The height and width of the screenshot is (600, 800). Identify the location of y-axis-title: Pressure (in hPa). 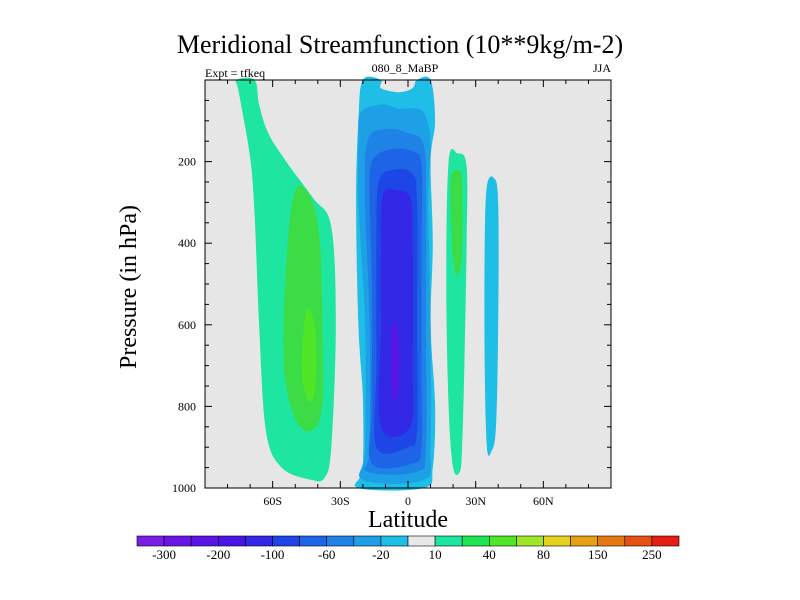
(129, 287).